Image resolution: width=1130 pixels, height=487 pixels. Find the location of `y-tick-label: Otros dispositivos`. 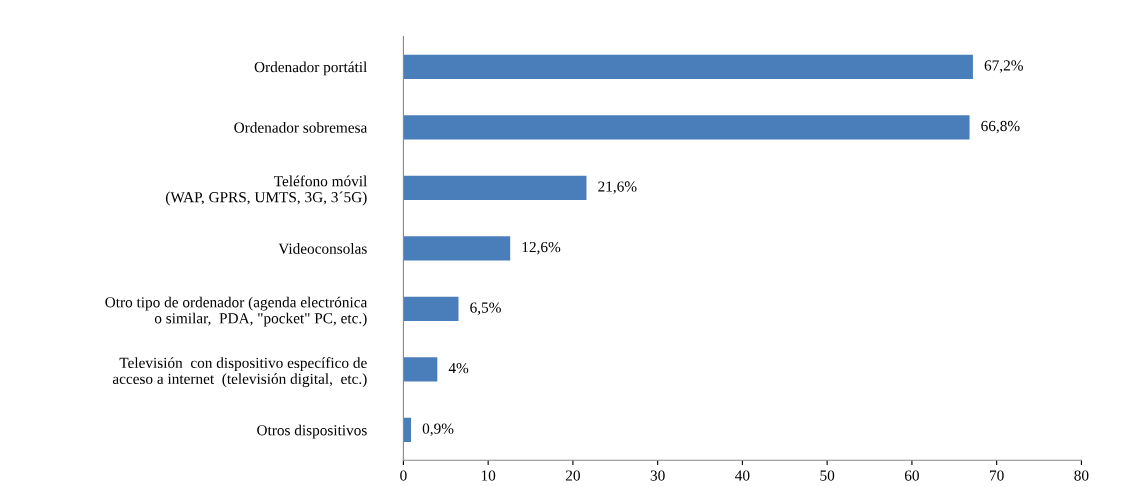

y-tick-label: Otros dispositivos is located at coordinates (312, 431).